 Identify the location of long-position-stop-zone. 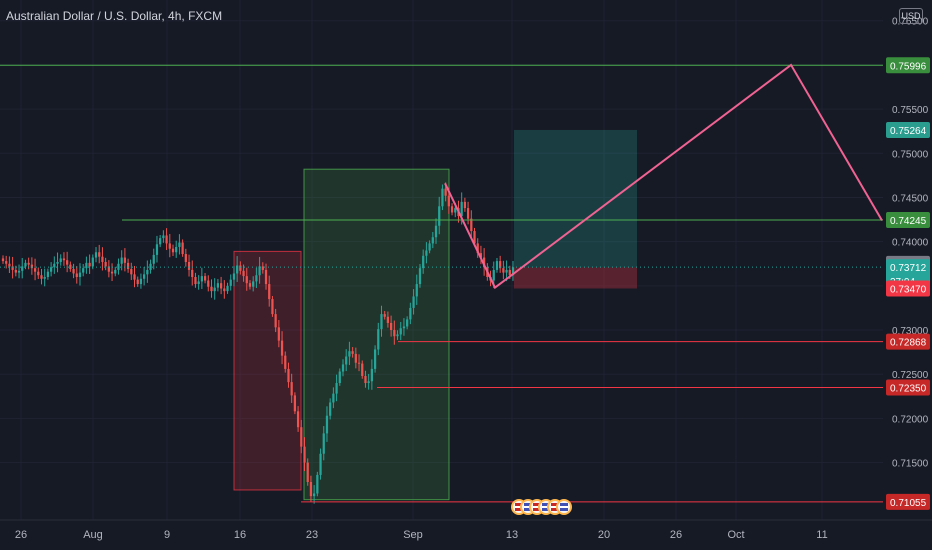
(575, 278).